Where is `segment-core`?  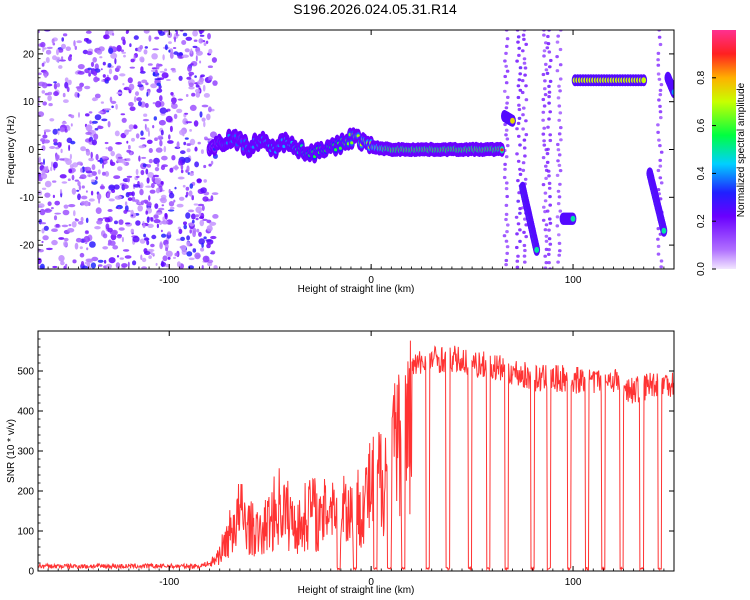 segment-core is located at coordinates (664, 230).